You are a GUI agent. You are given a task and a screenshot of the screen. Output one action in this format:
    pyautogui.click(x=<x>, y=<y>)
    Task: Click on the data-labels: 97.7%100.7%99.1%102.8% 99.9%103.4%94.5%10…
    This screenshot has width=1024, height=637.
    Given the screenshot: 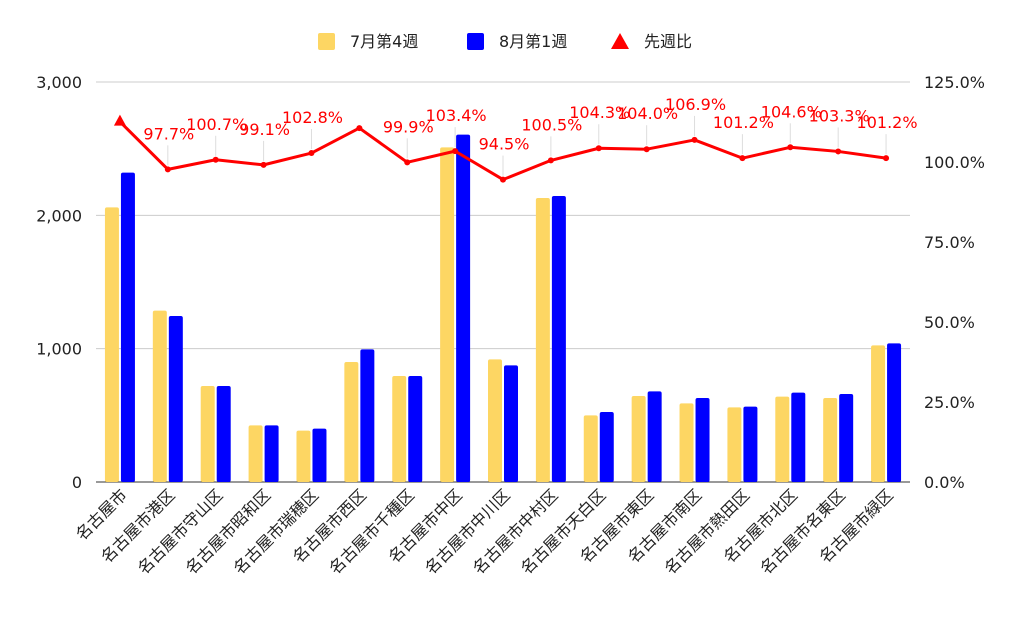 What is the action you would take?
    pyautogui.click(x=530, y=135)
    